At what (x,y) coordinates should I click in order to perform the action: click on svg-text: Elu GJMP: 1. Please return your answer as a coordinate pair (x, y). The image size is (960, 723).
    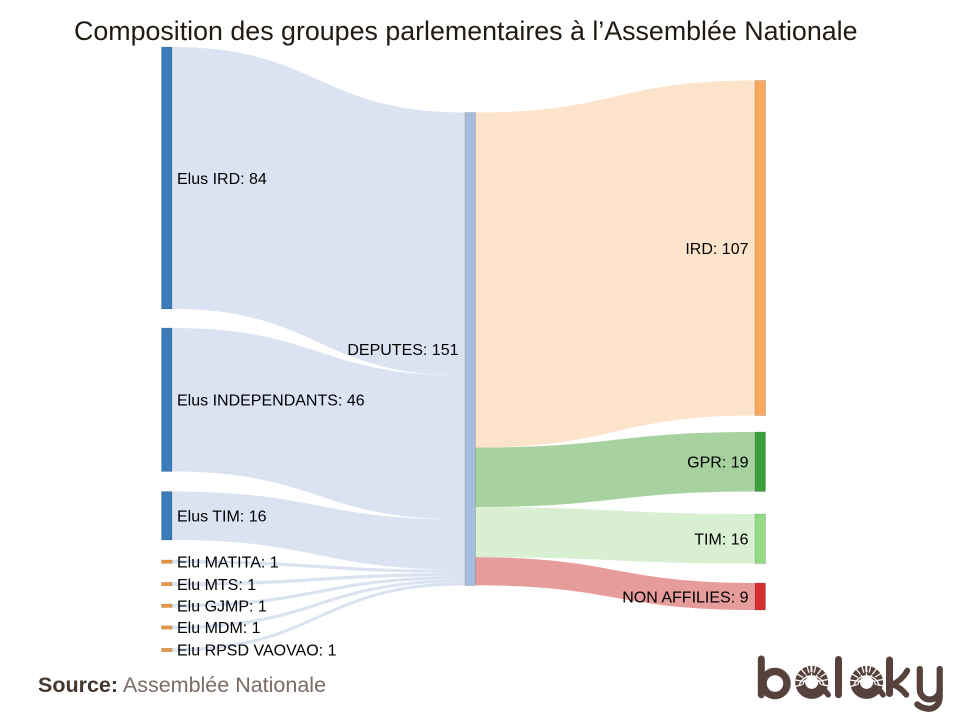
    Looking at the image, I should click on (222, 607).